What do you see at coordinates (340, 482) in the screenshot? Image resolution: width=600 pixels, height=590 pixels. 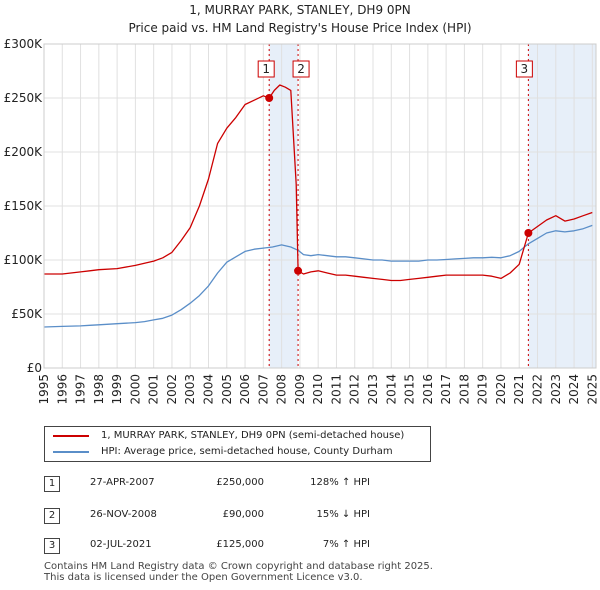 I see `transaction-hpi-change: 128% ↑ HPI` at bounding box center [340, 482].